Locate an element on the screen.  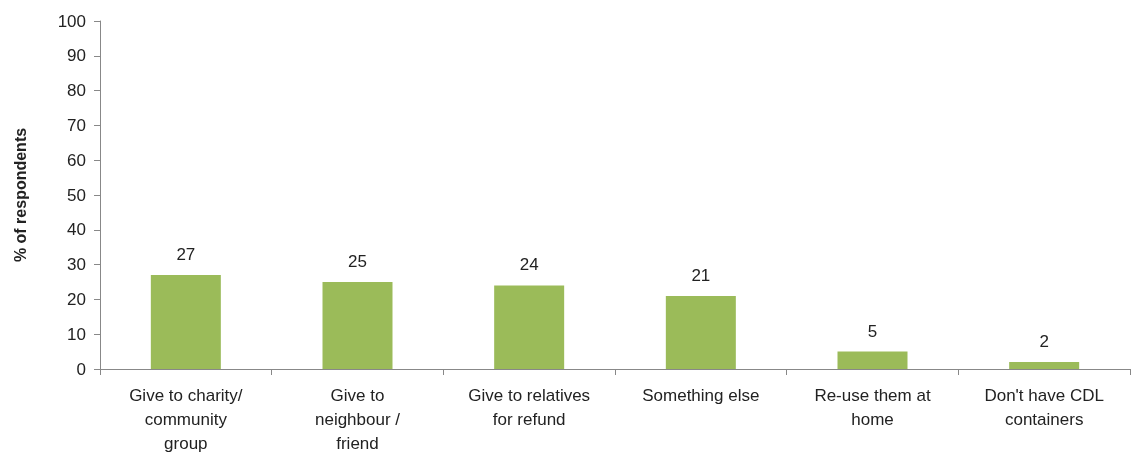
y-tick-label: 10 is located at coordinates (76, 334).